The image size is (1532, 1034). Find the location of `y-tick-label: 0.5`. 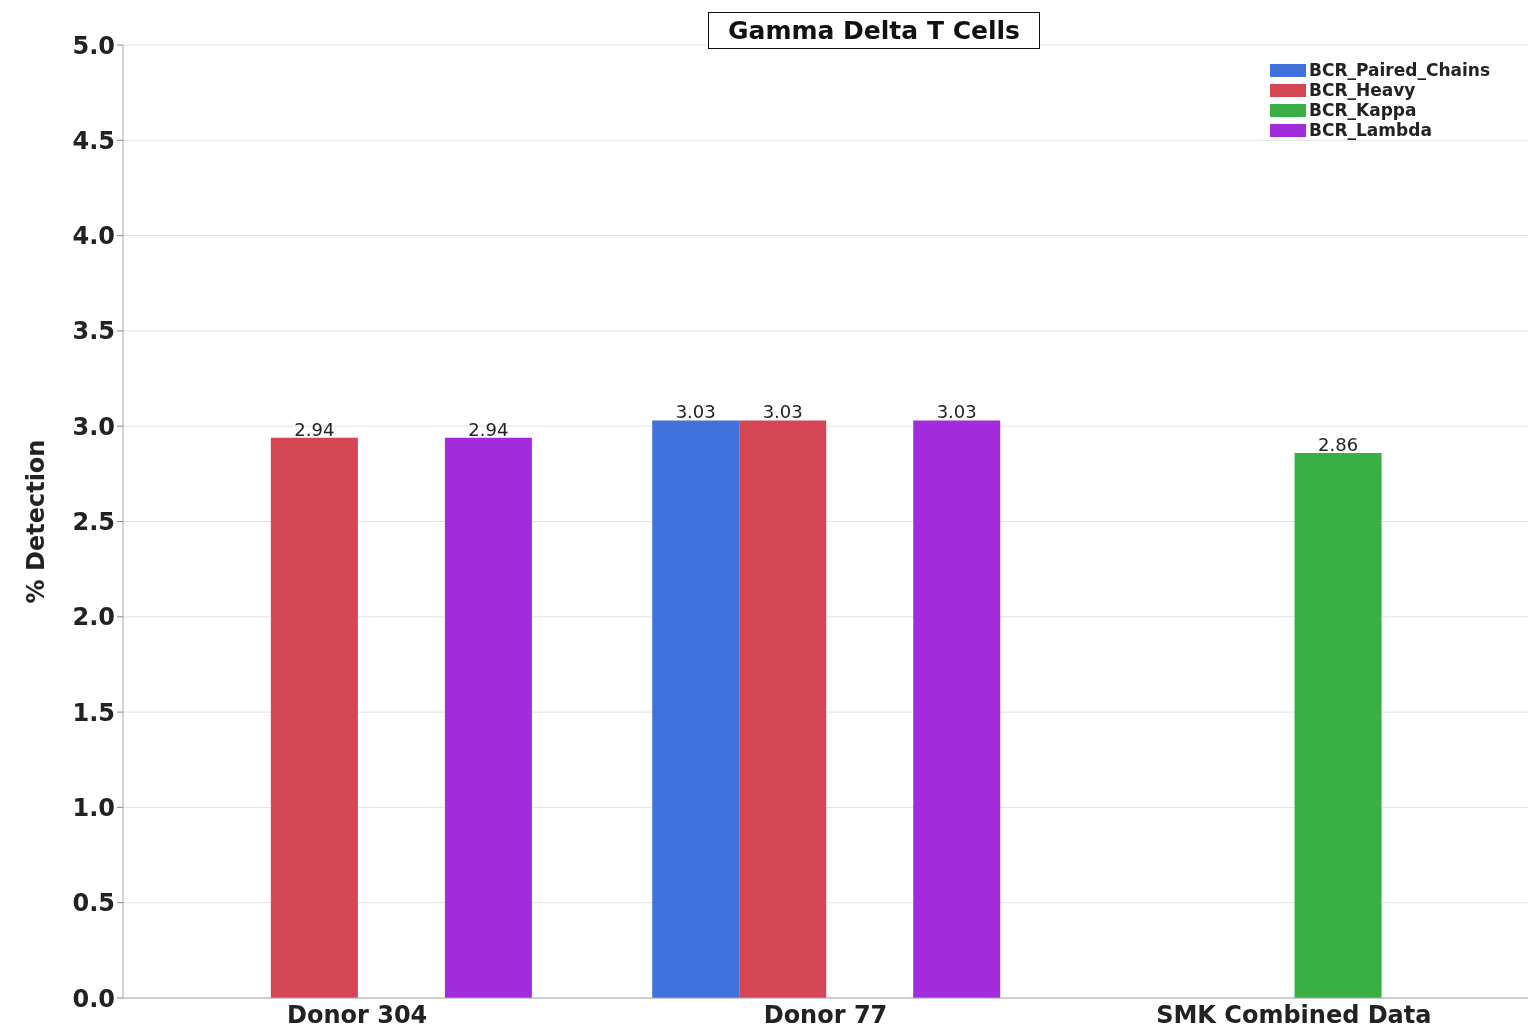

y-tick-label: 0.5 is located at coordinates (93, 903).